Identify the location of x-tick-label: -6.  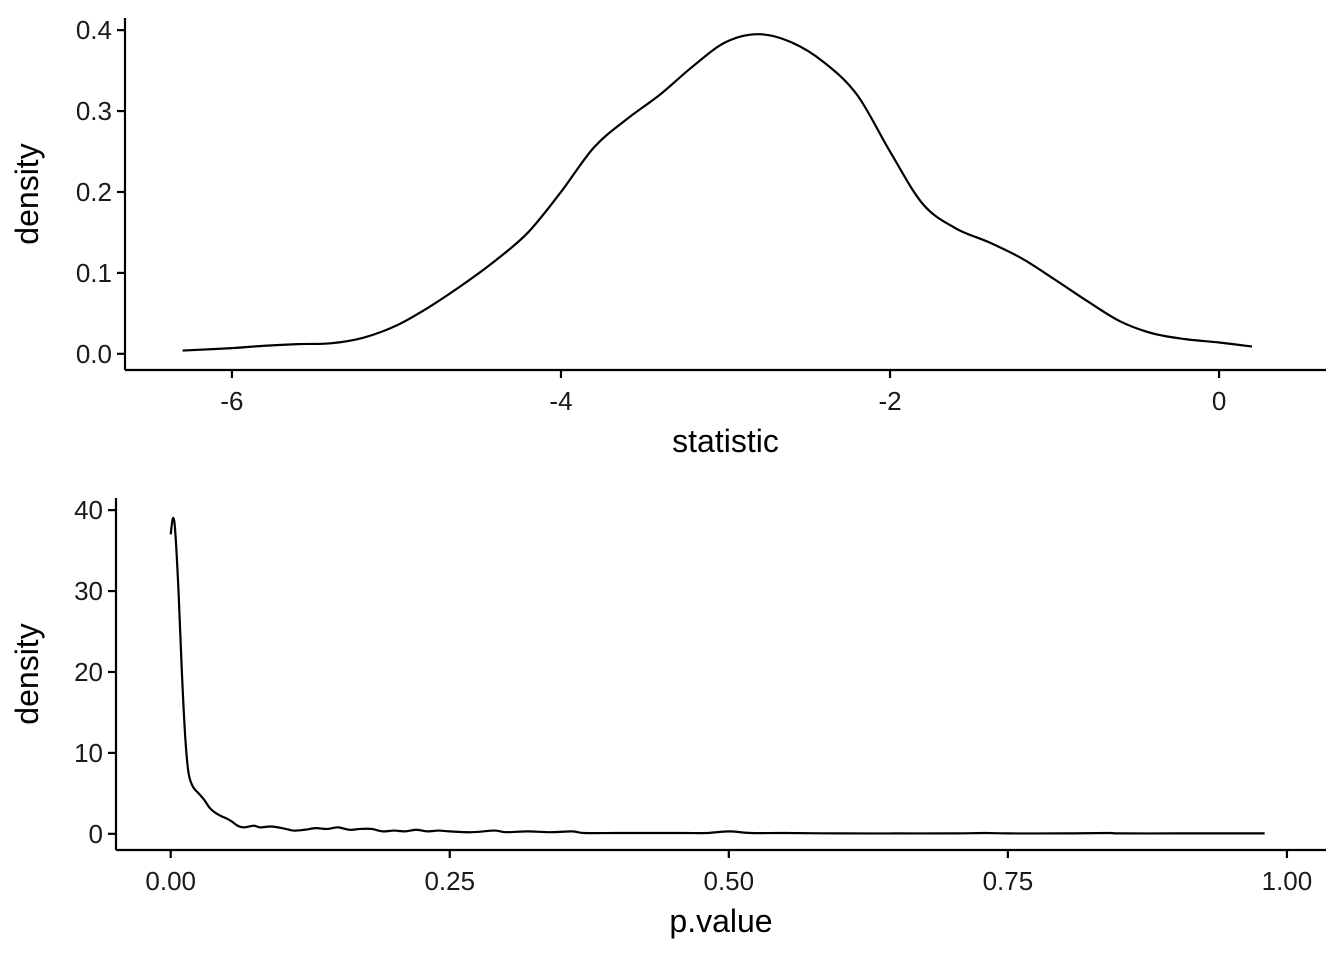
(231, 401).